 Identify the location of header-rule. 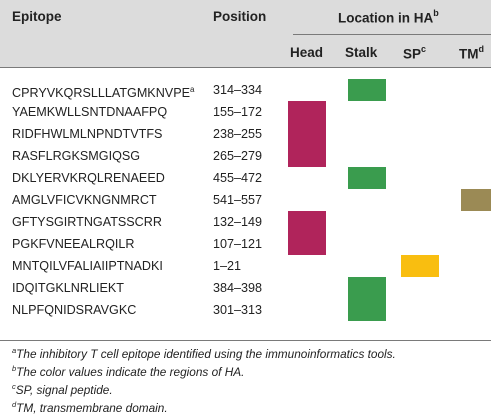
(245, 67).